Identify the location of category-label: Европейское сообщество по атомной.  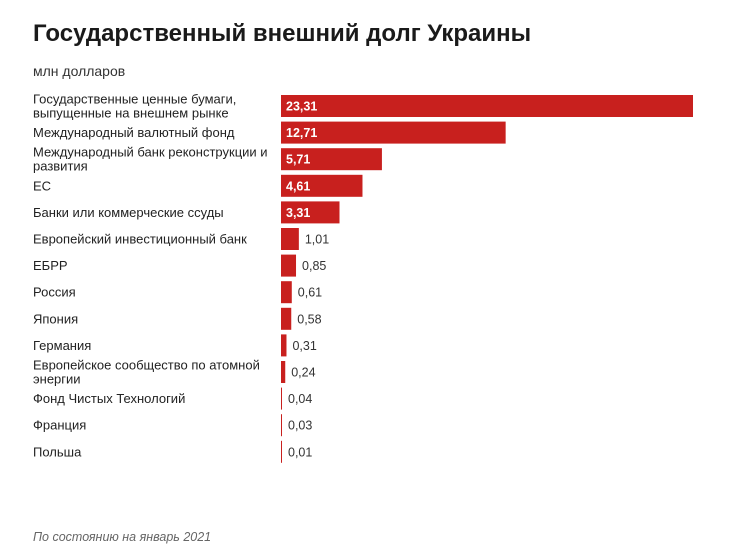
(146, 365).